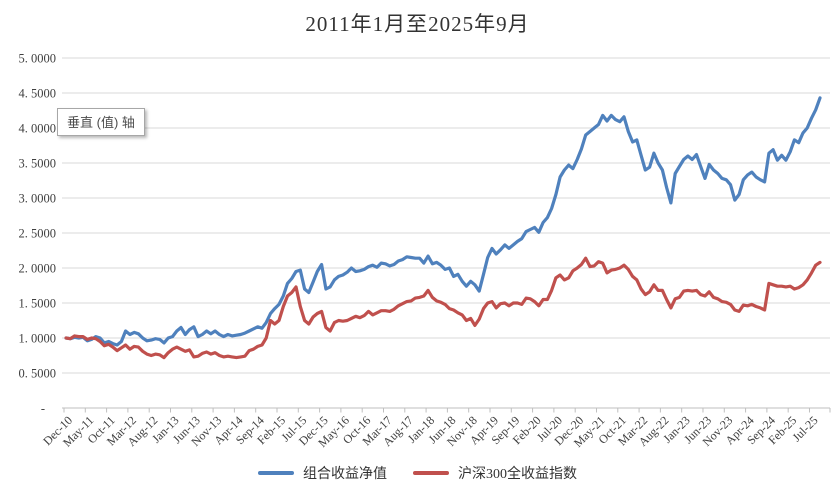  I want to click on legend-label-portfolio: 组合收益净值, so click(345, 474).